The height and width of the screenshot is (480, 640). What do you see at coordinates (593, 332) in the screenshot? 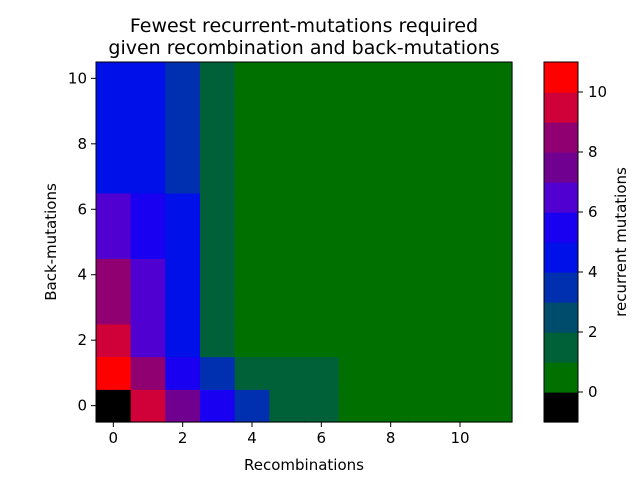
I see `colorbar-tick-label: 2` at bounding box center [593, 332].